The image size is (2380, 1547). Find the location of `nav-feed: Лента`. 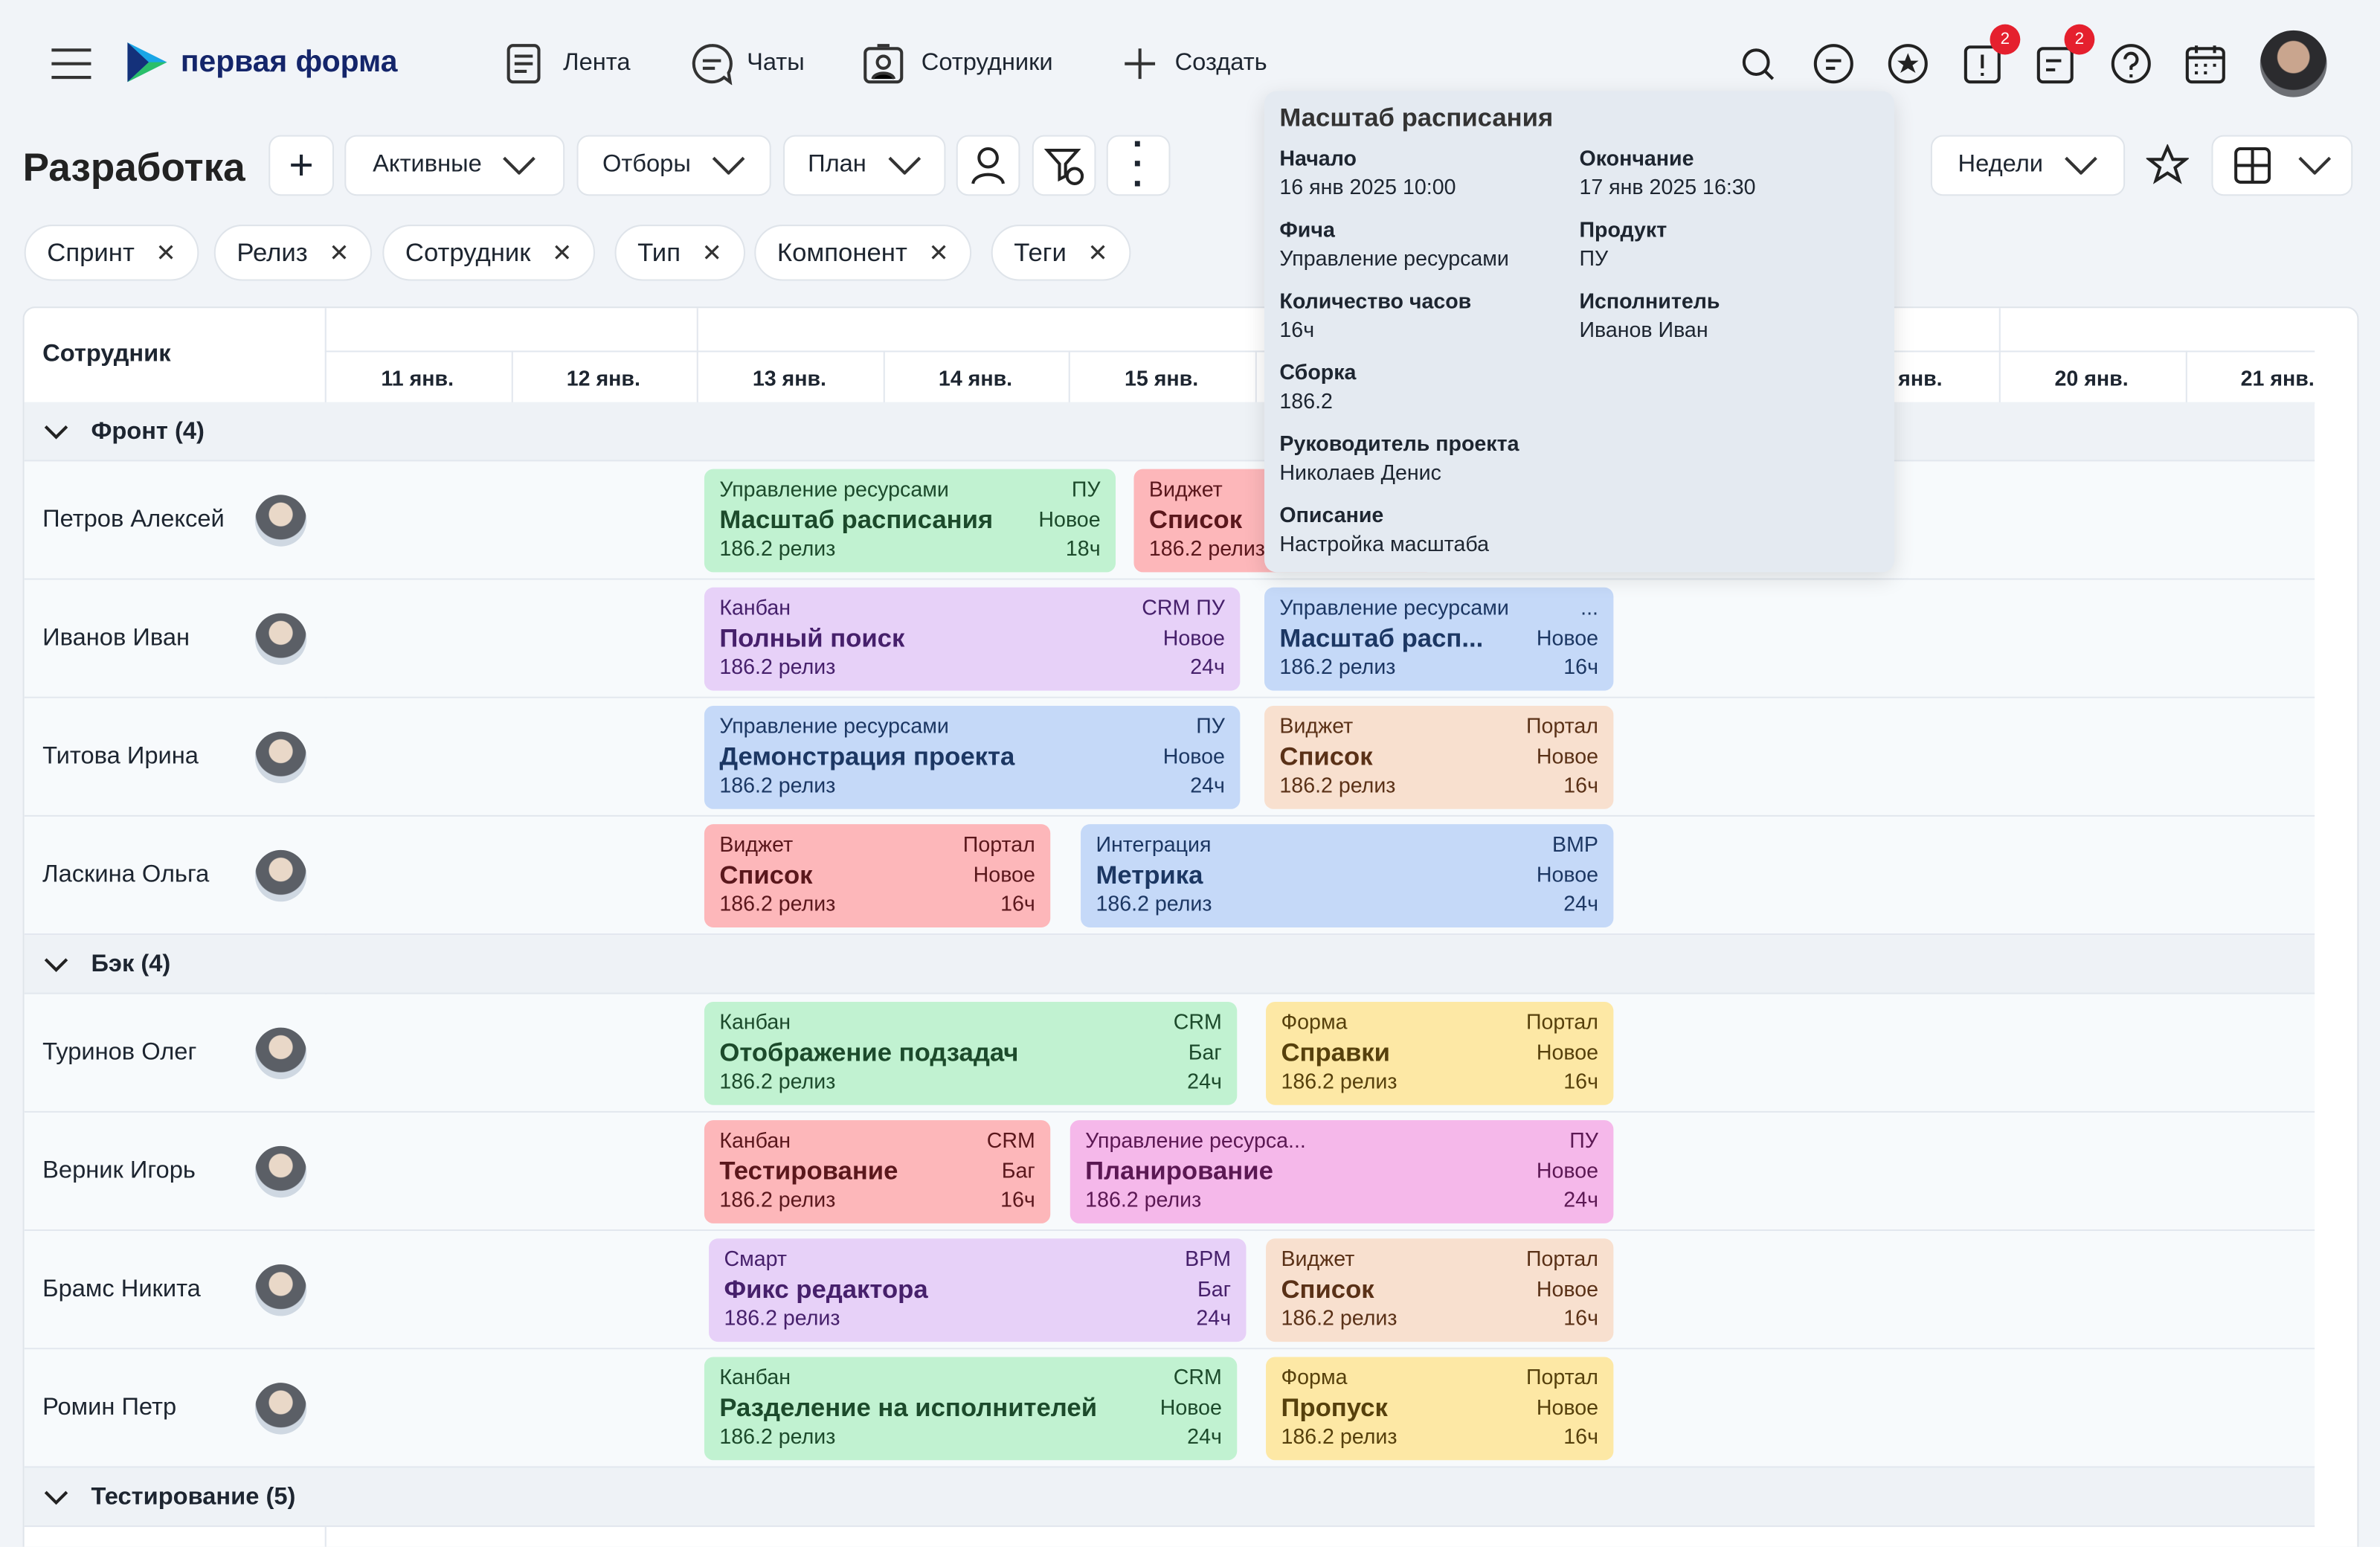

nav-feed: Лента is located at coordinates (597, 64).